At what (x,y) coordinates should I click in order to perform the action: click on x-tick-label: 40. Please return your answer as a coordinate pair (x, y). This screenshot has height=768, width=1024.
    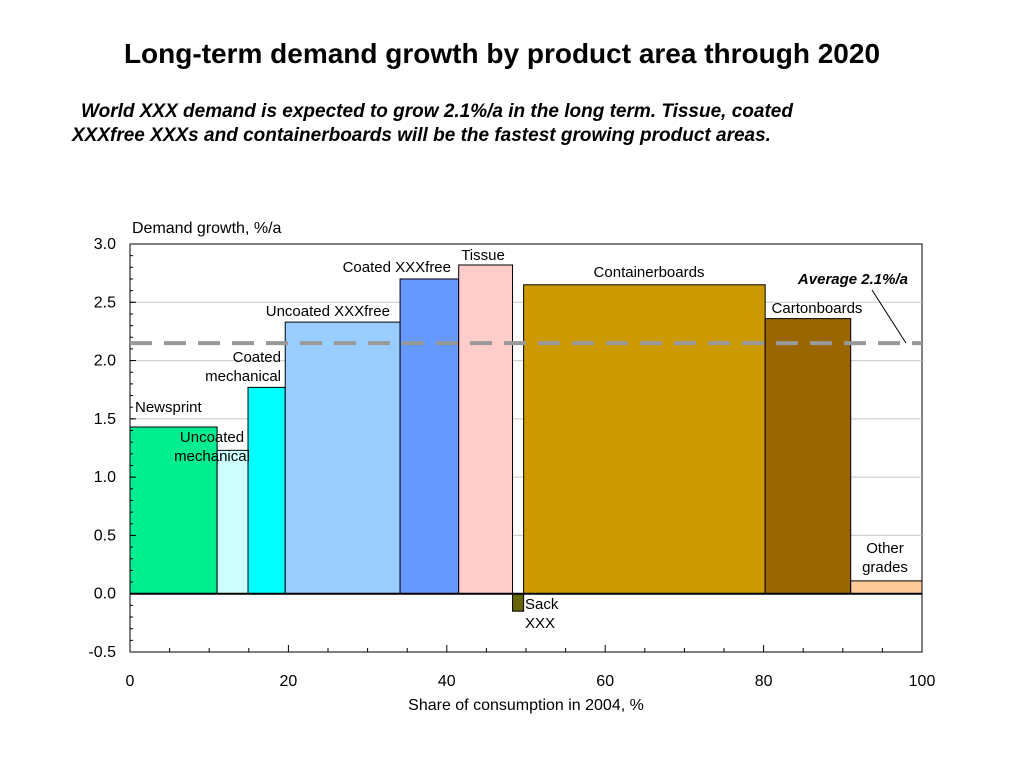
    Looking at the image, I should click on (447, 681).